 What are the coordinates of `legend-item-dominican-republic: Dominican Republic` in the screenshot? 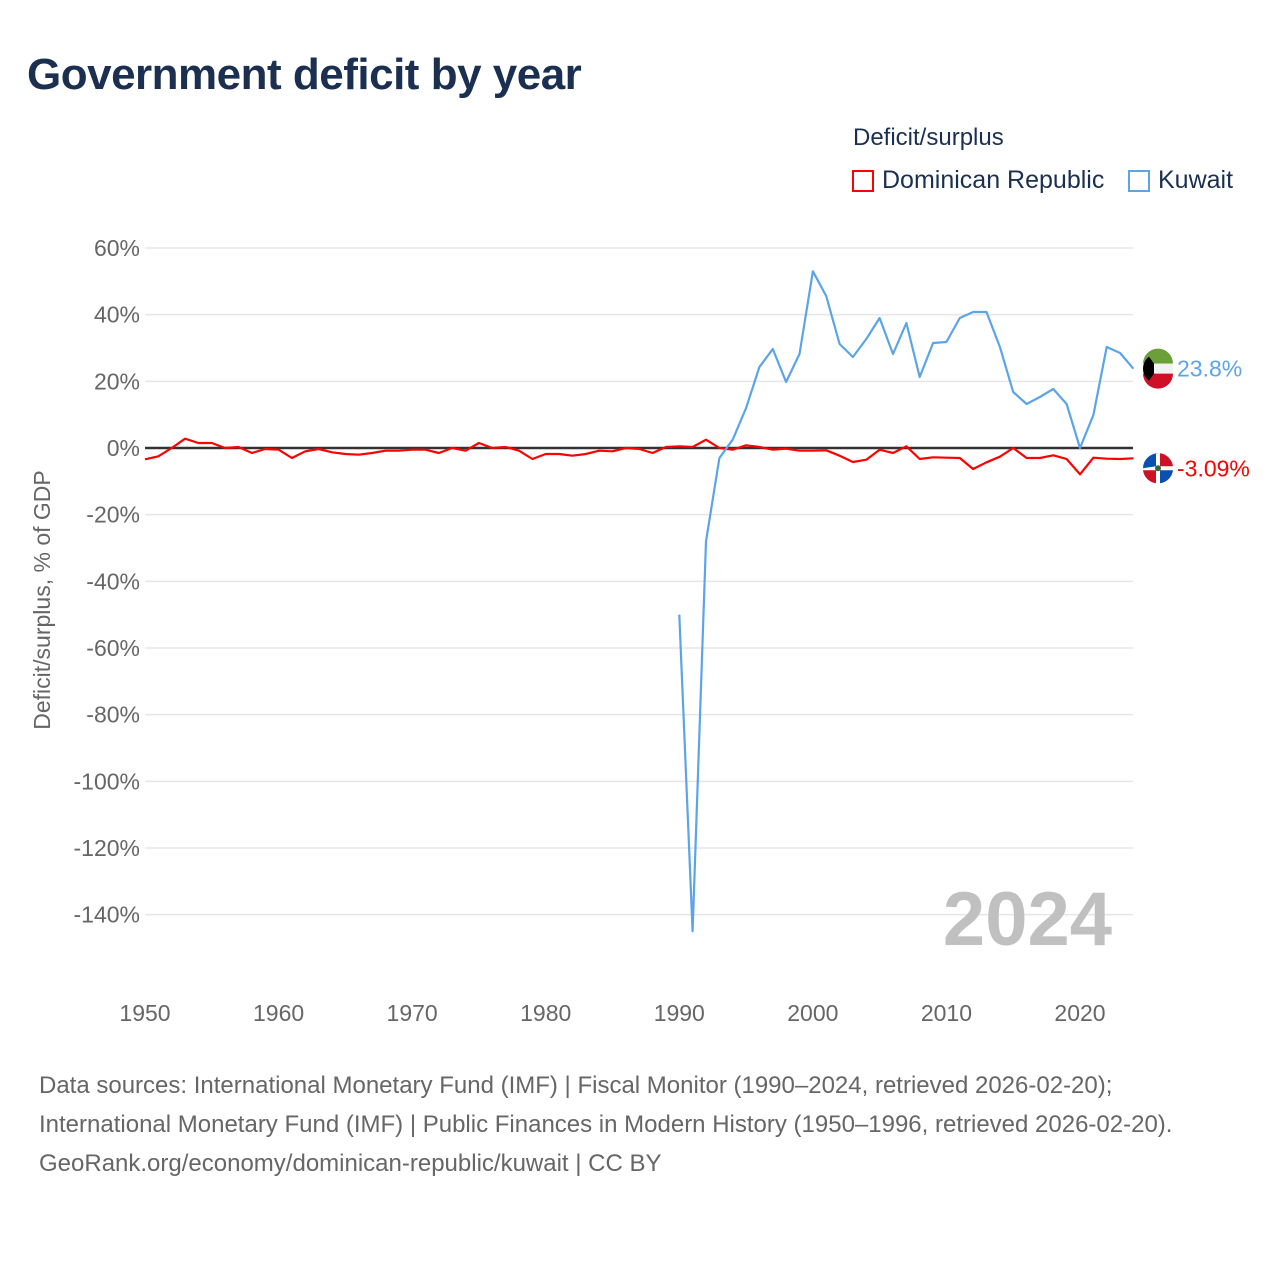 It's located at (978, 180).